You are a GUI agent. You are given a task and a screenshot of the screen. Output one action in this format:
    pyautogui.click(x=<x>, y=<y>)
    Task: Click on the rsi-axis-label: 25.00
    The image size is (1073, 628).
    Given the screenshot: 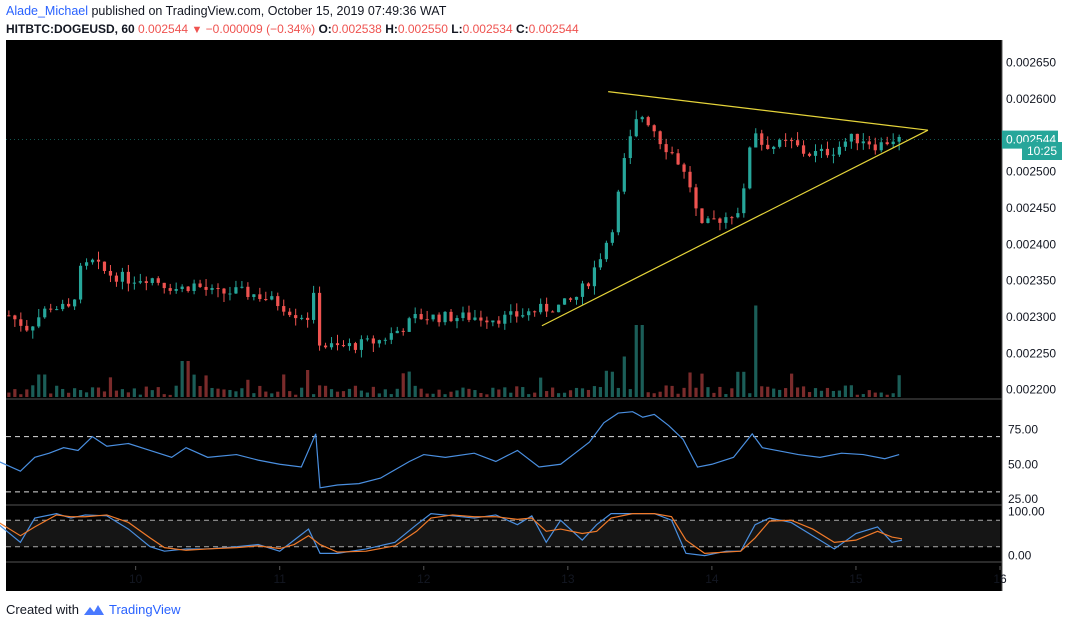 What is the action you would take?
    pyautogui.click(x=1023, y=499)
    